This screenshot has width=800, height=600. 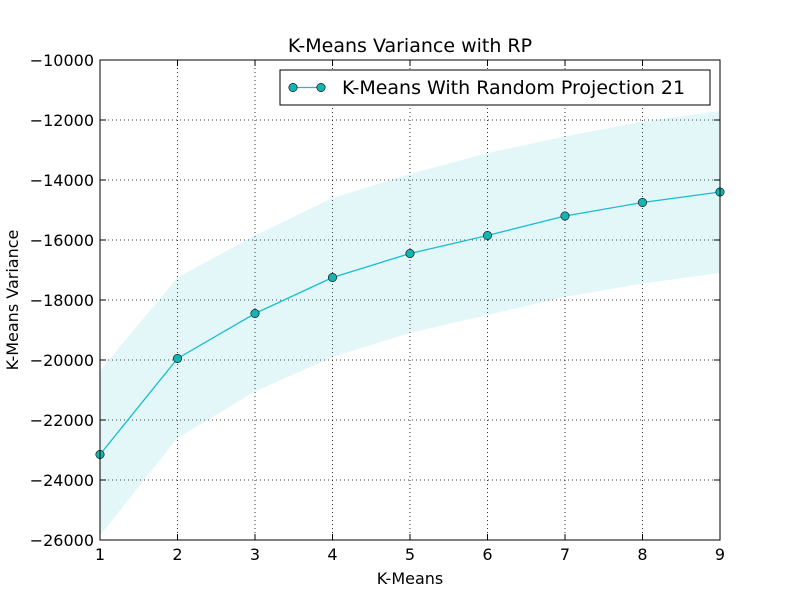 What do you see at coordinates (177, 554) in the screenshot?
I see `x-tick-label: 2` at bounding box center [177, 554].